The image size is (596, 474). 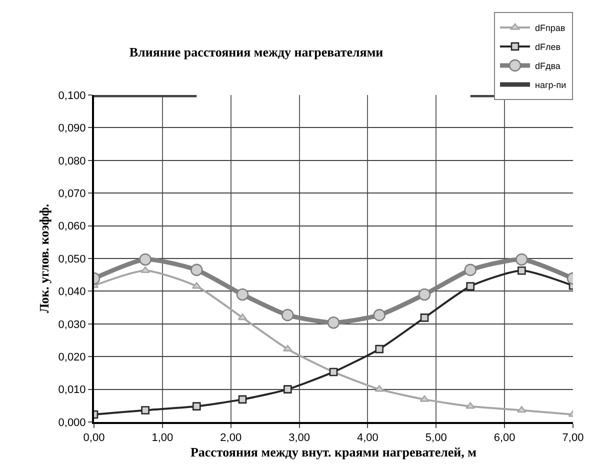 What do you see at coordinates (573, 438) in the screenshot?
I see `x-tick-label: 7,00` at bounding box center [573, 438].